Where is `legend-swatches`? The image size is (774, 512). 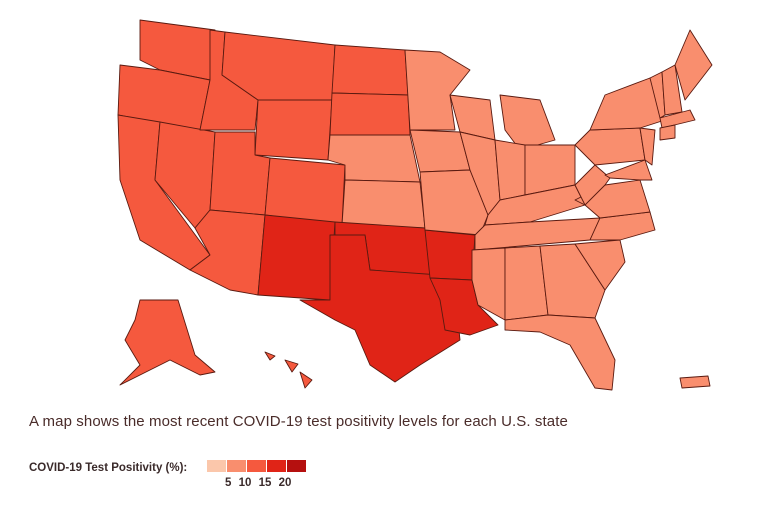
legend-swatches is located at coordinates (257, 466).